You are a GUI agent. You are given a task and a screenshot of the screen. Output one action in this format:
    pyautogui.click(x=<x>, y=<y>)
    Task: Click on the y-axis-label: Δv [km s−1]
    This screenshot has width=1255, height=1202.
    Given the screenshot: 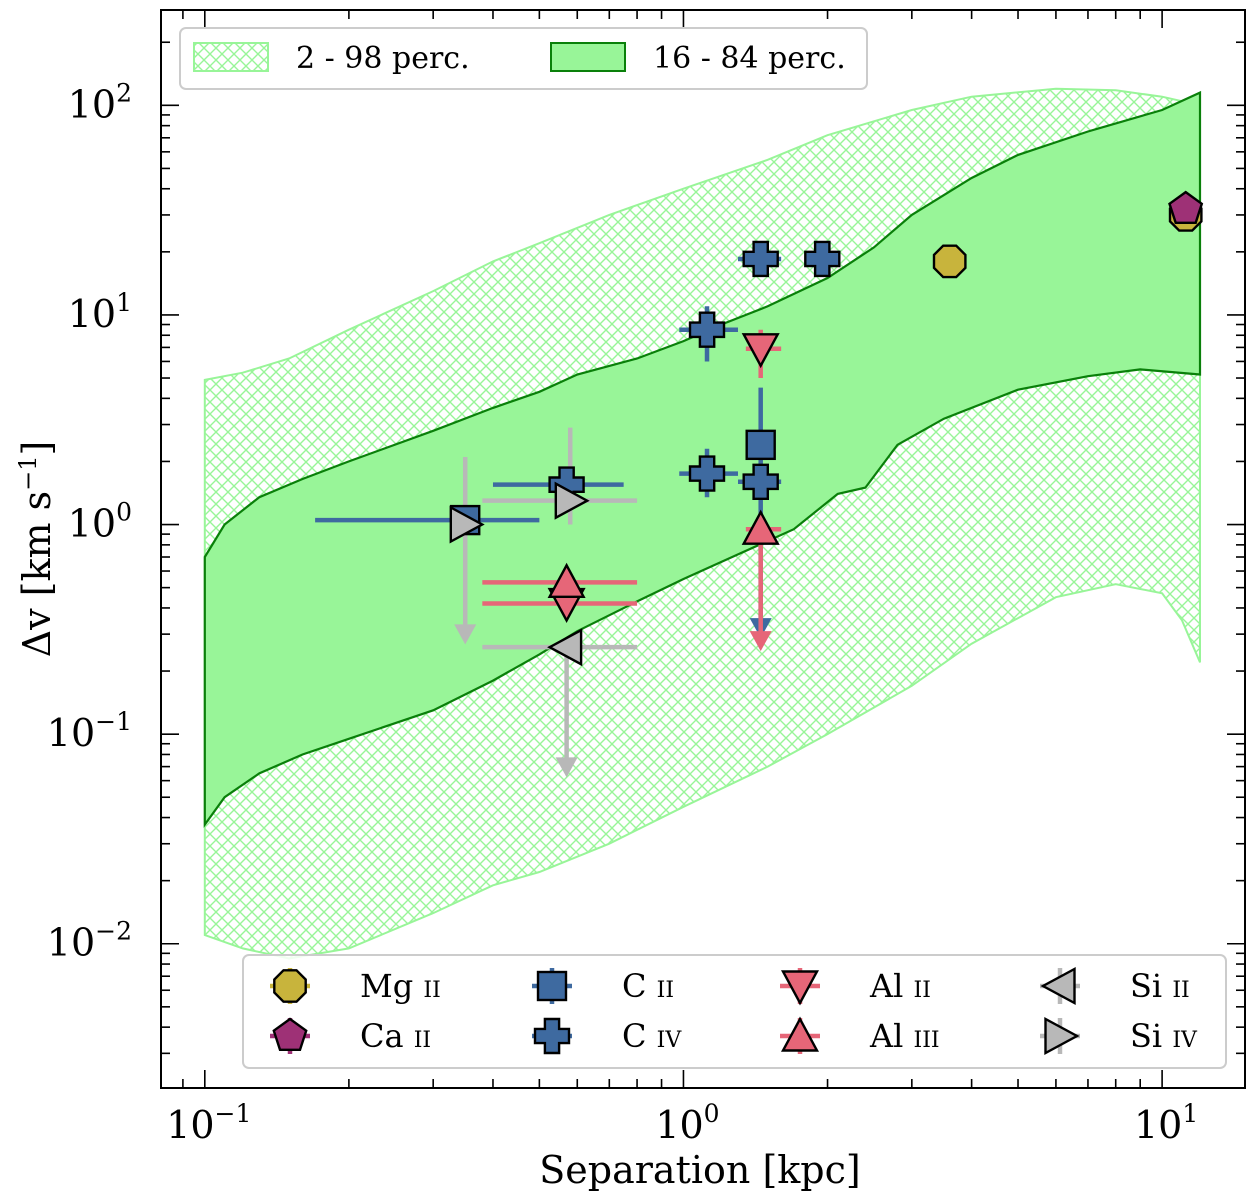 What is the action you would take?
    pyautogui.click(x=36, y=549)
    